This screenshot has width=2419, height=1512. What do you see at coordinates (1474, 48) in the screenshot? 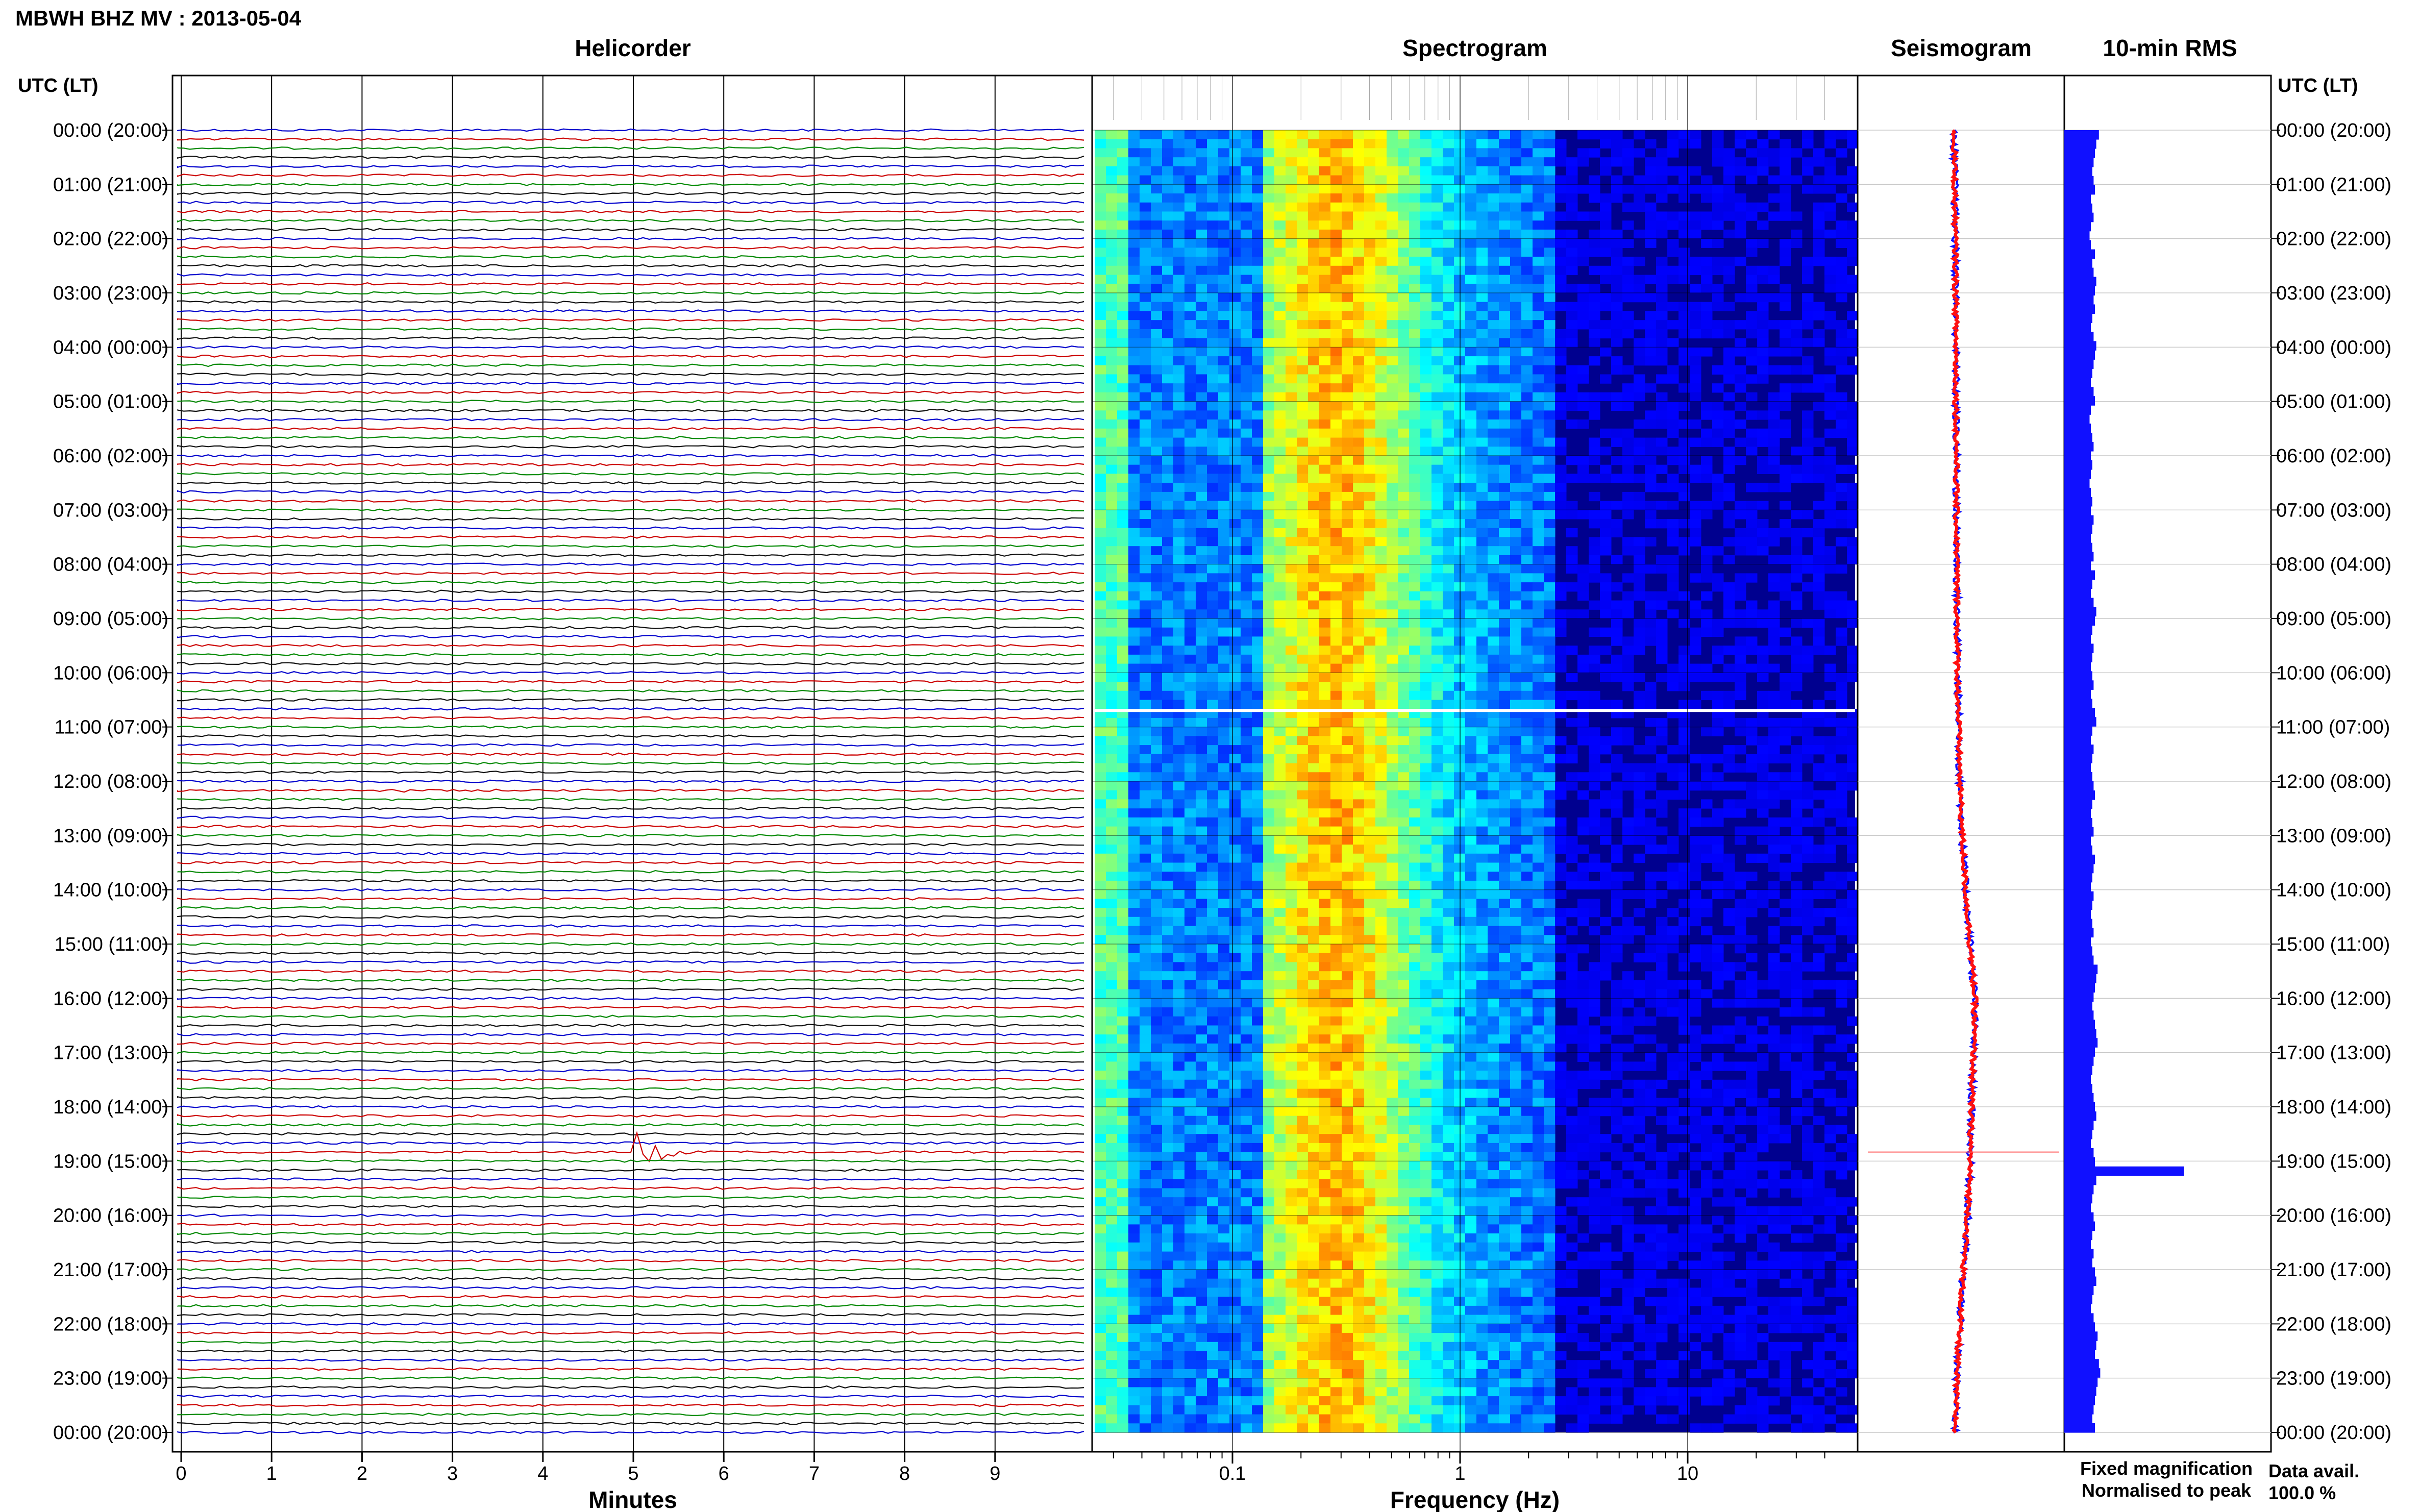
I see `spectrogram-title: Spectrogram` at bounding box center [1474, 48].